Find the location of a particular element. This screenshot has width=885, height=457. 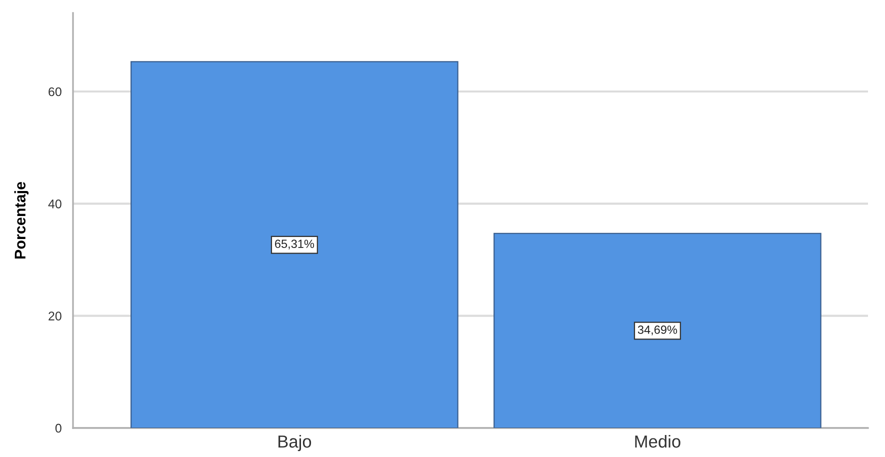

x-tick-label: Medio is located at coordinates (657, 441).